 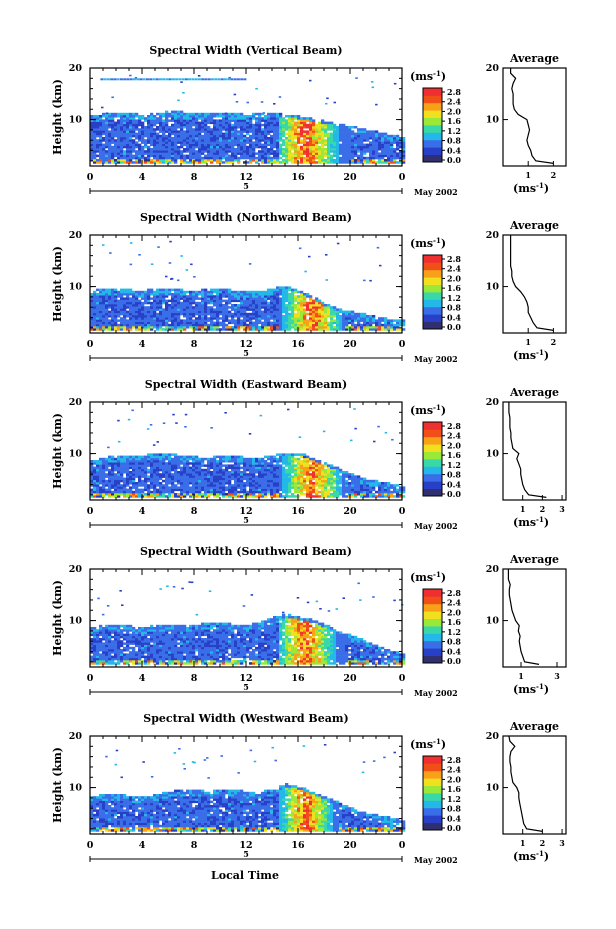 I want to click on colorbar-tick-label: 2.4, so click(x=454, y=102).